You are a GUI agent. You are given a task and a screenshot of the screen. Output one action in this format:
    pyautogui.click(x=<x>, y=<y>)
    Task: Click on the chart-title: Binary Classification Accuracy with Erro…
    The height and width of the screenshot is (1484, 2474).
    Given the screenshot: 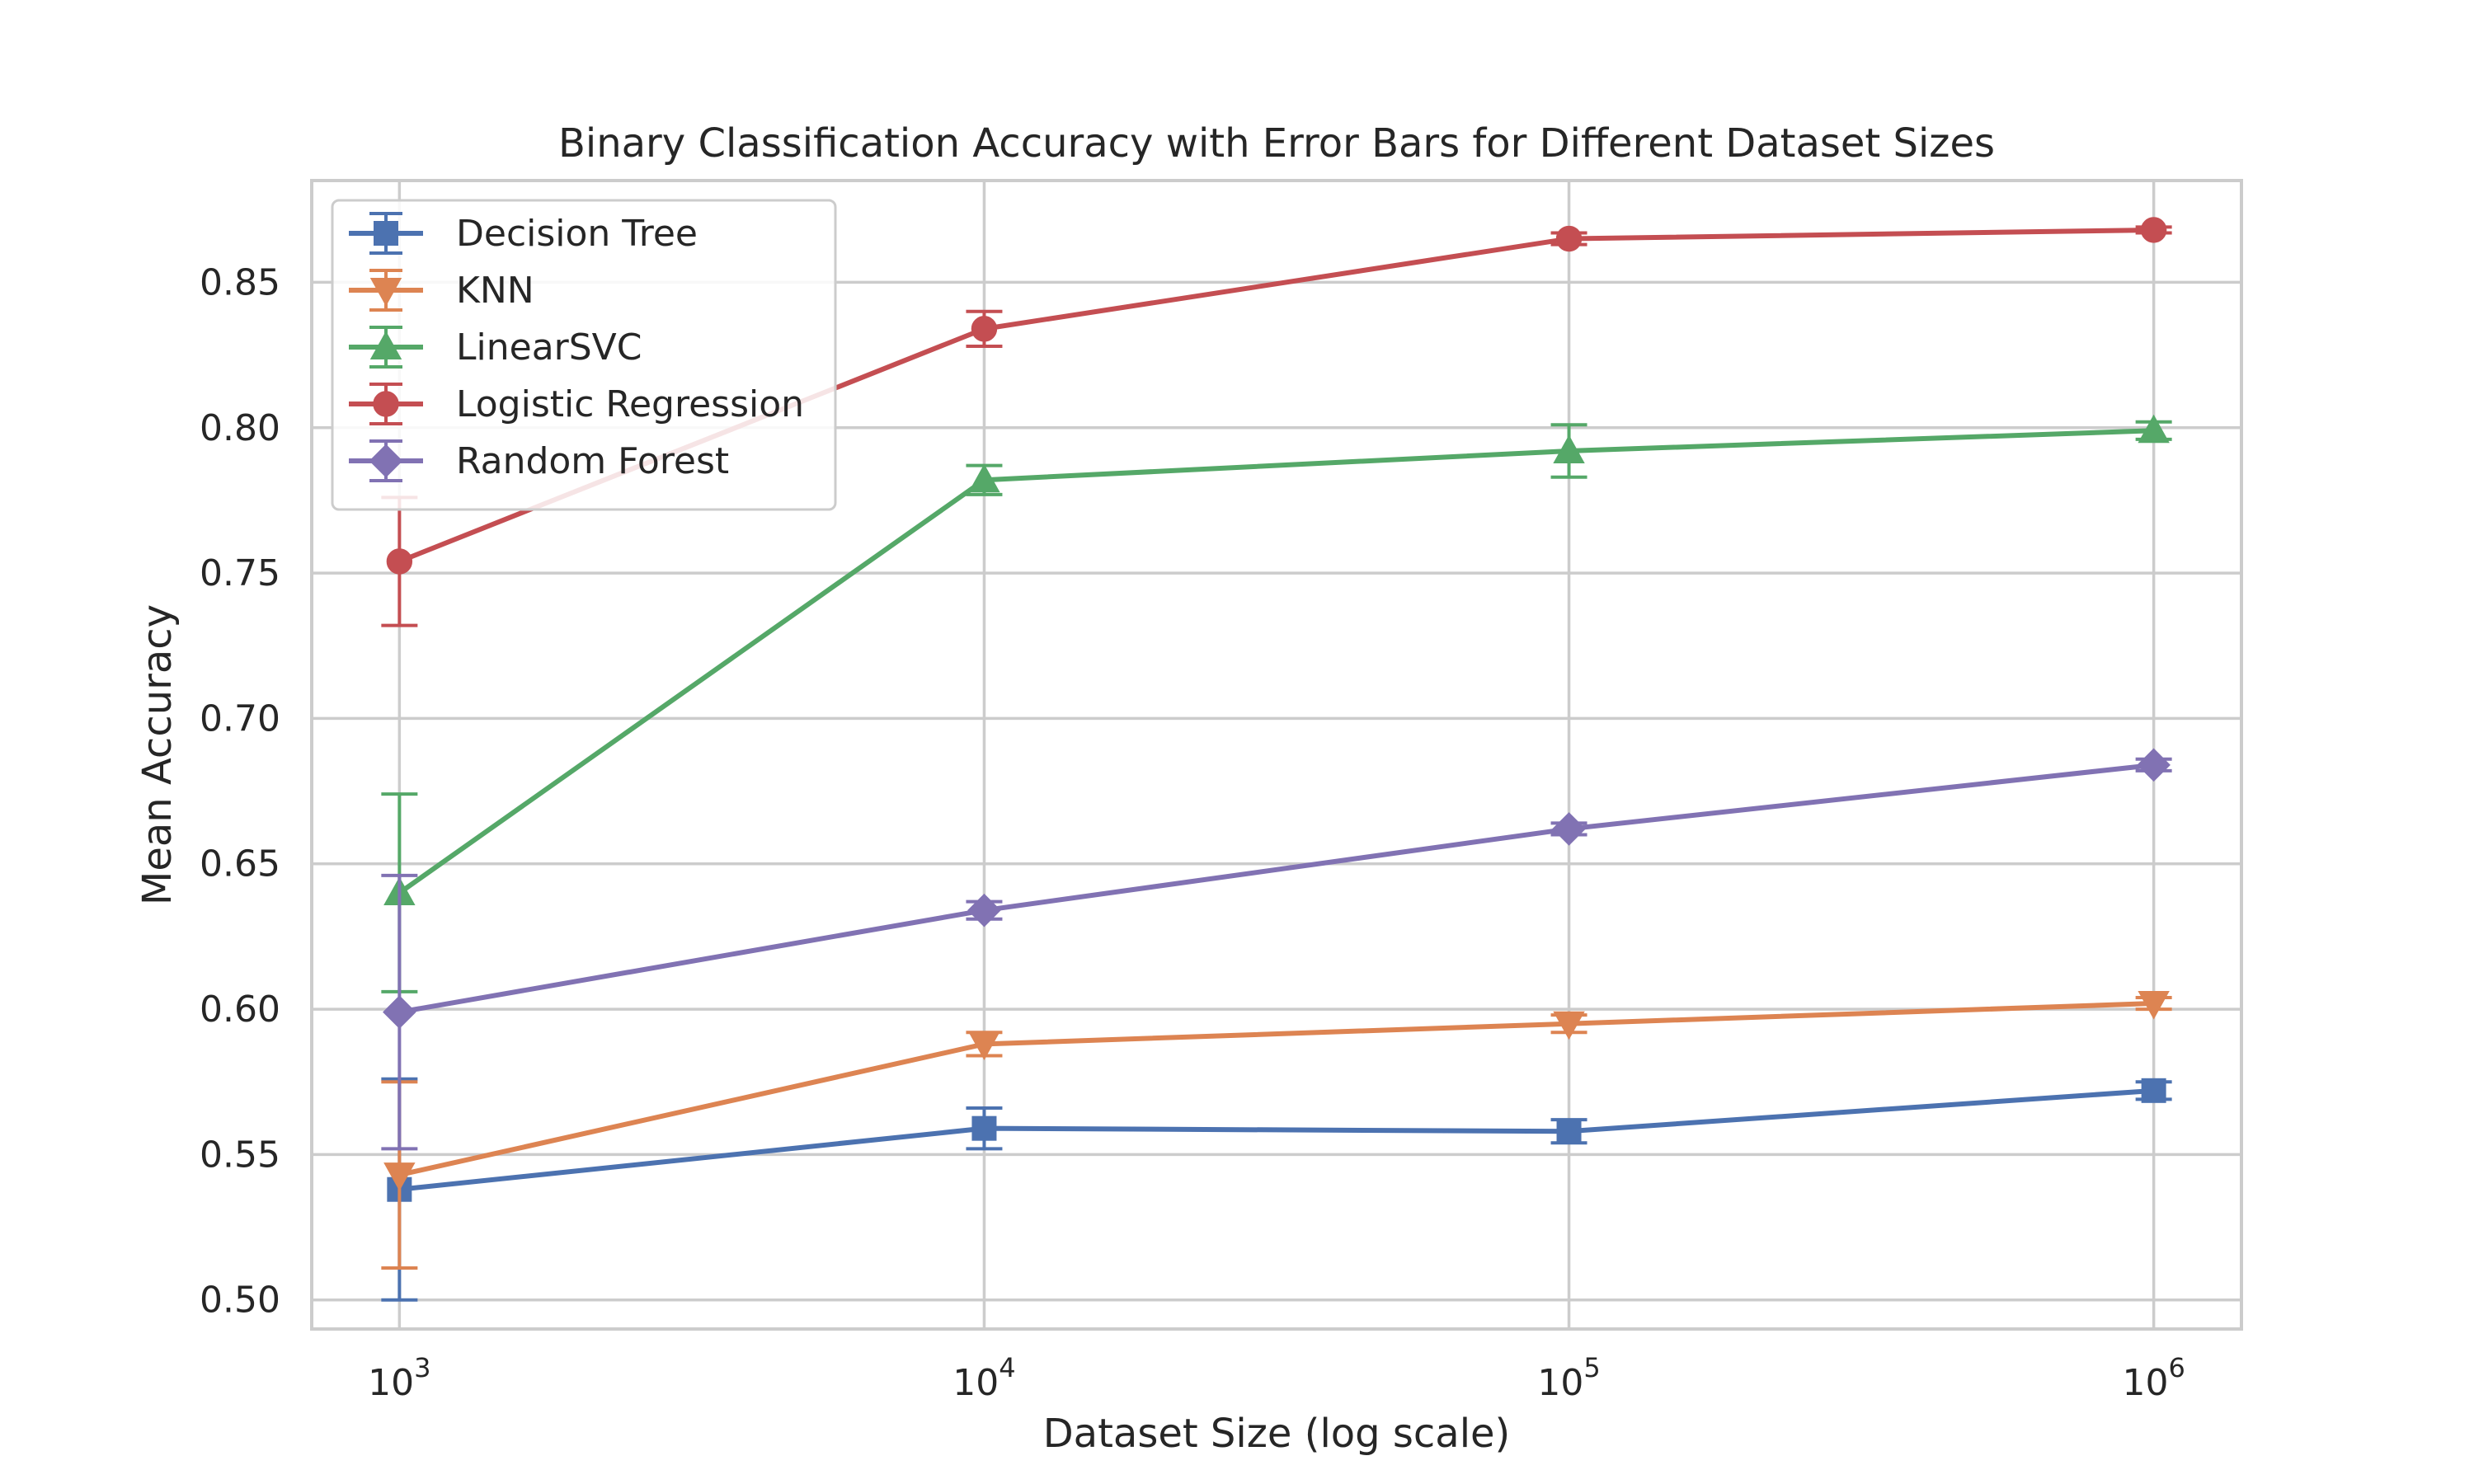 What is the action you would take?
    pyautogui.click(x=1276, y=143)
    